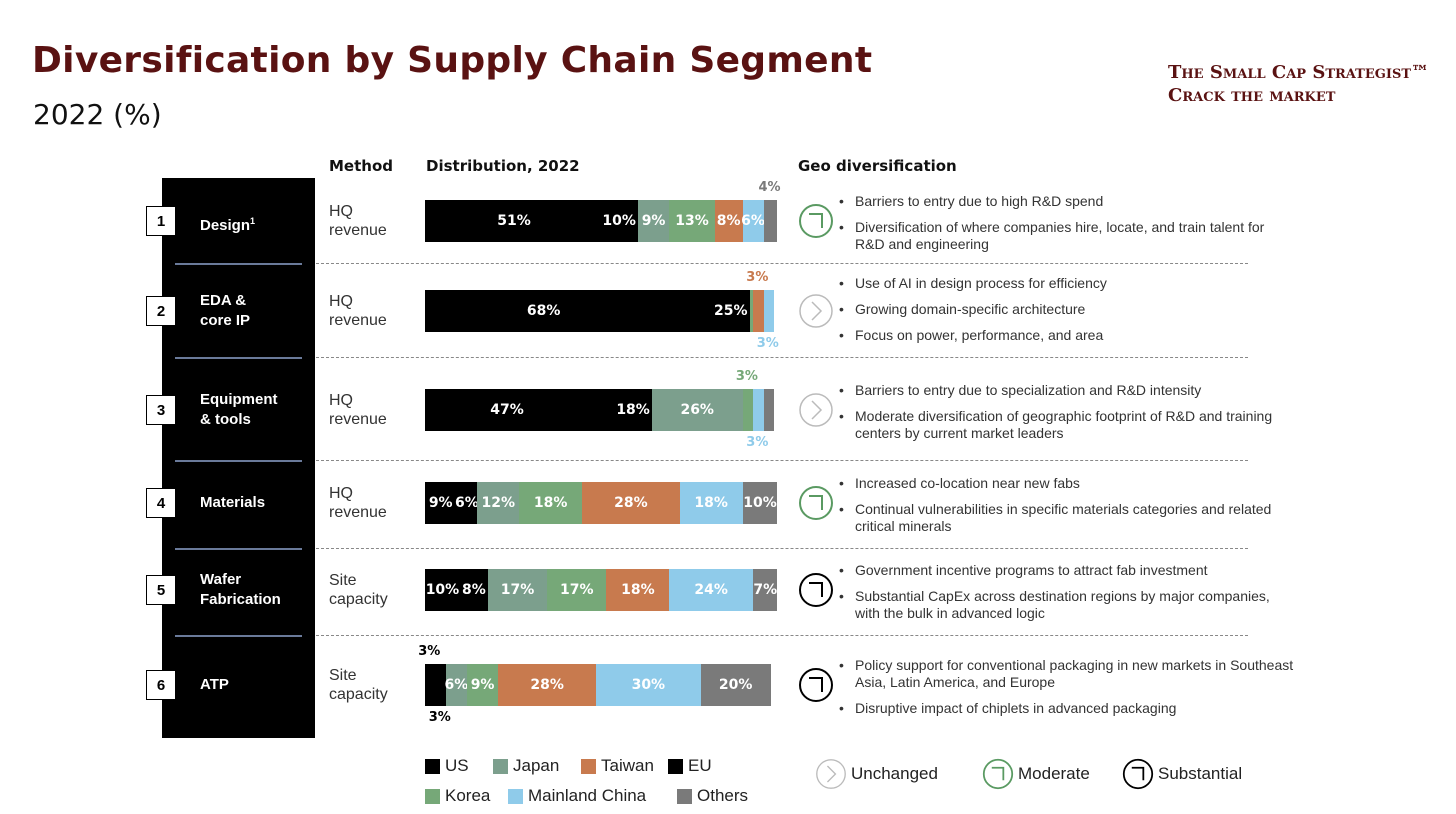 The image size is (1456, 814). What do you see at coordinates (536, 765) in the screenshot?
I see `legend-label: Japan` at bounding box center [536, 765].